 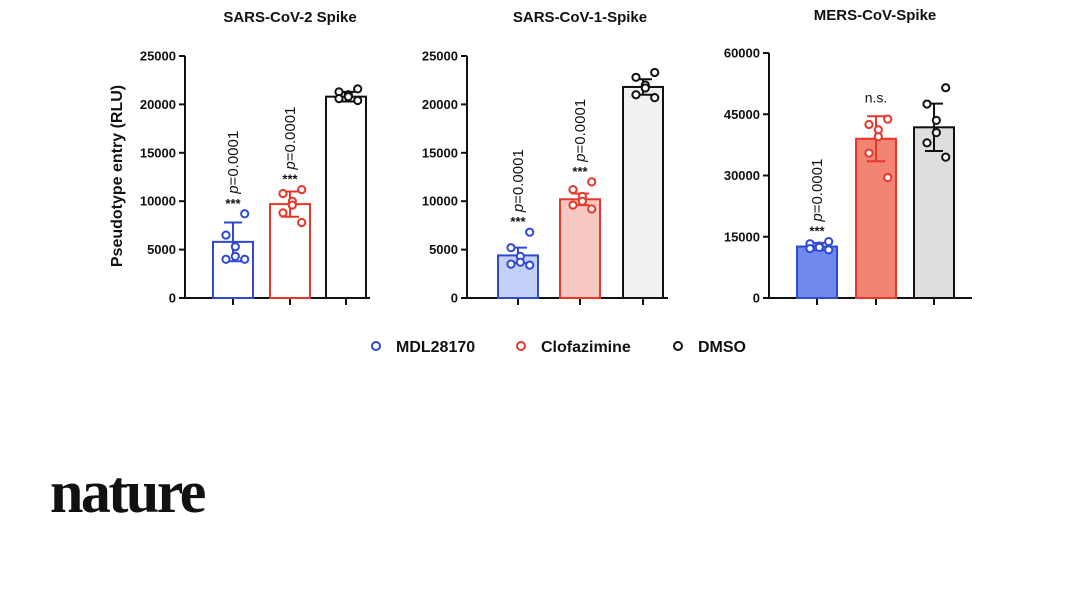 I want to click on y-axis-label: Pseudotype entry (RLU), so click(x=117, y=176).